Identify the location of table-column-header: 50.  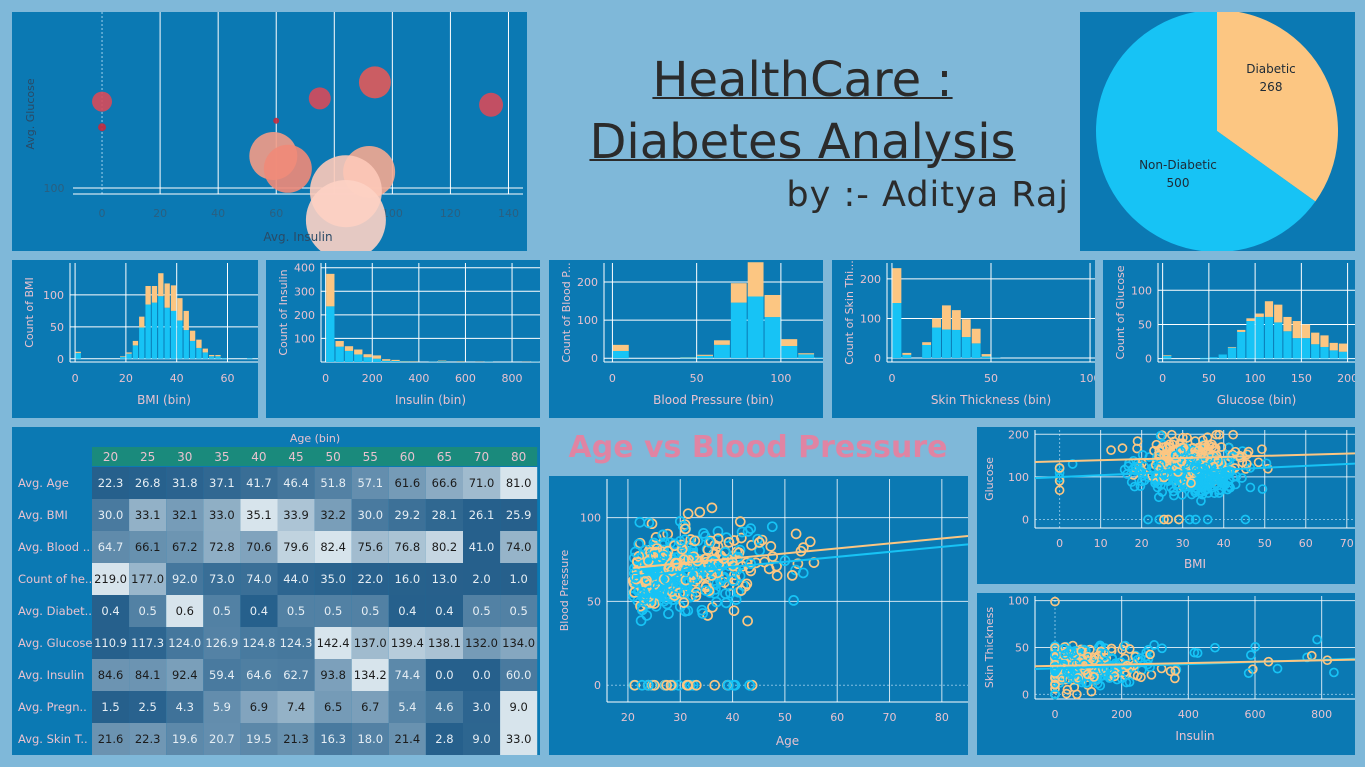
(333, 457).